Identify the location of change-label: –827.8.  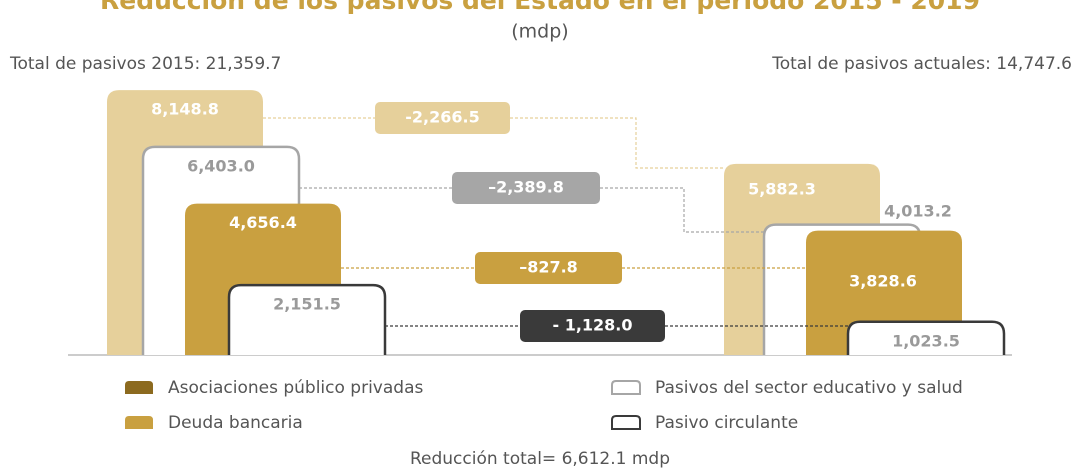
(548, 267).